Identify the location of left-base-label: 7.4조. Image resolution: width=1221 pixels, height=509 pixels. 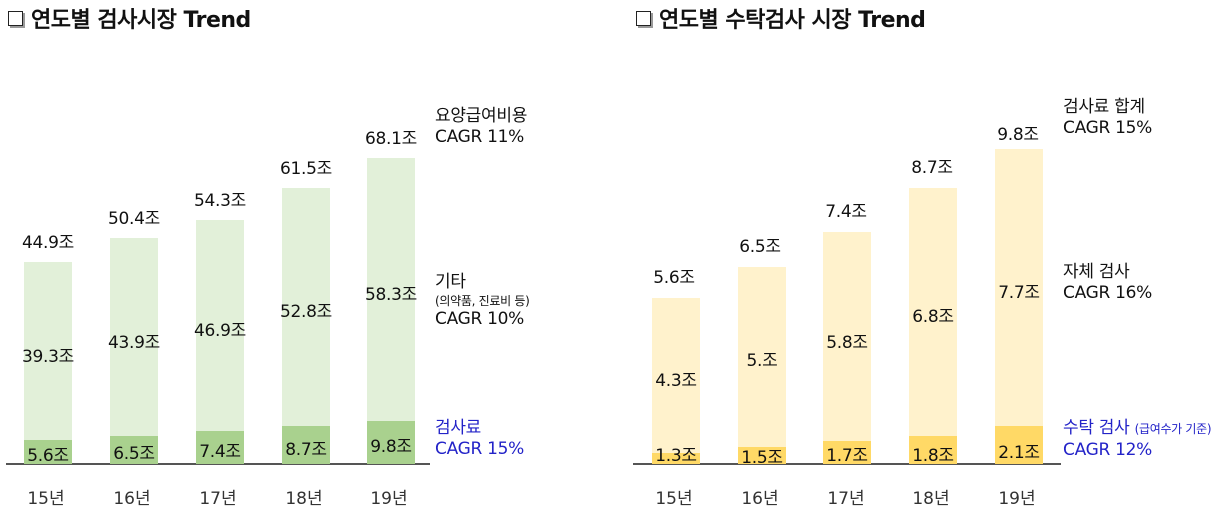
(220, 452).